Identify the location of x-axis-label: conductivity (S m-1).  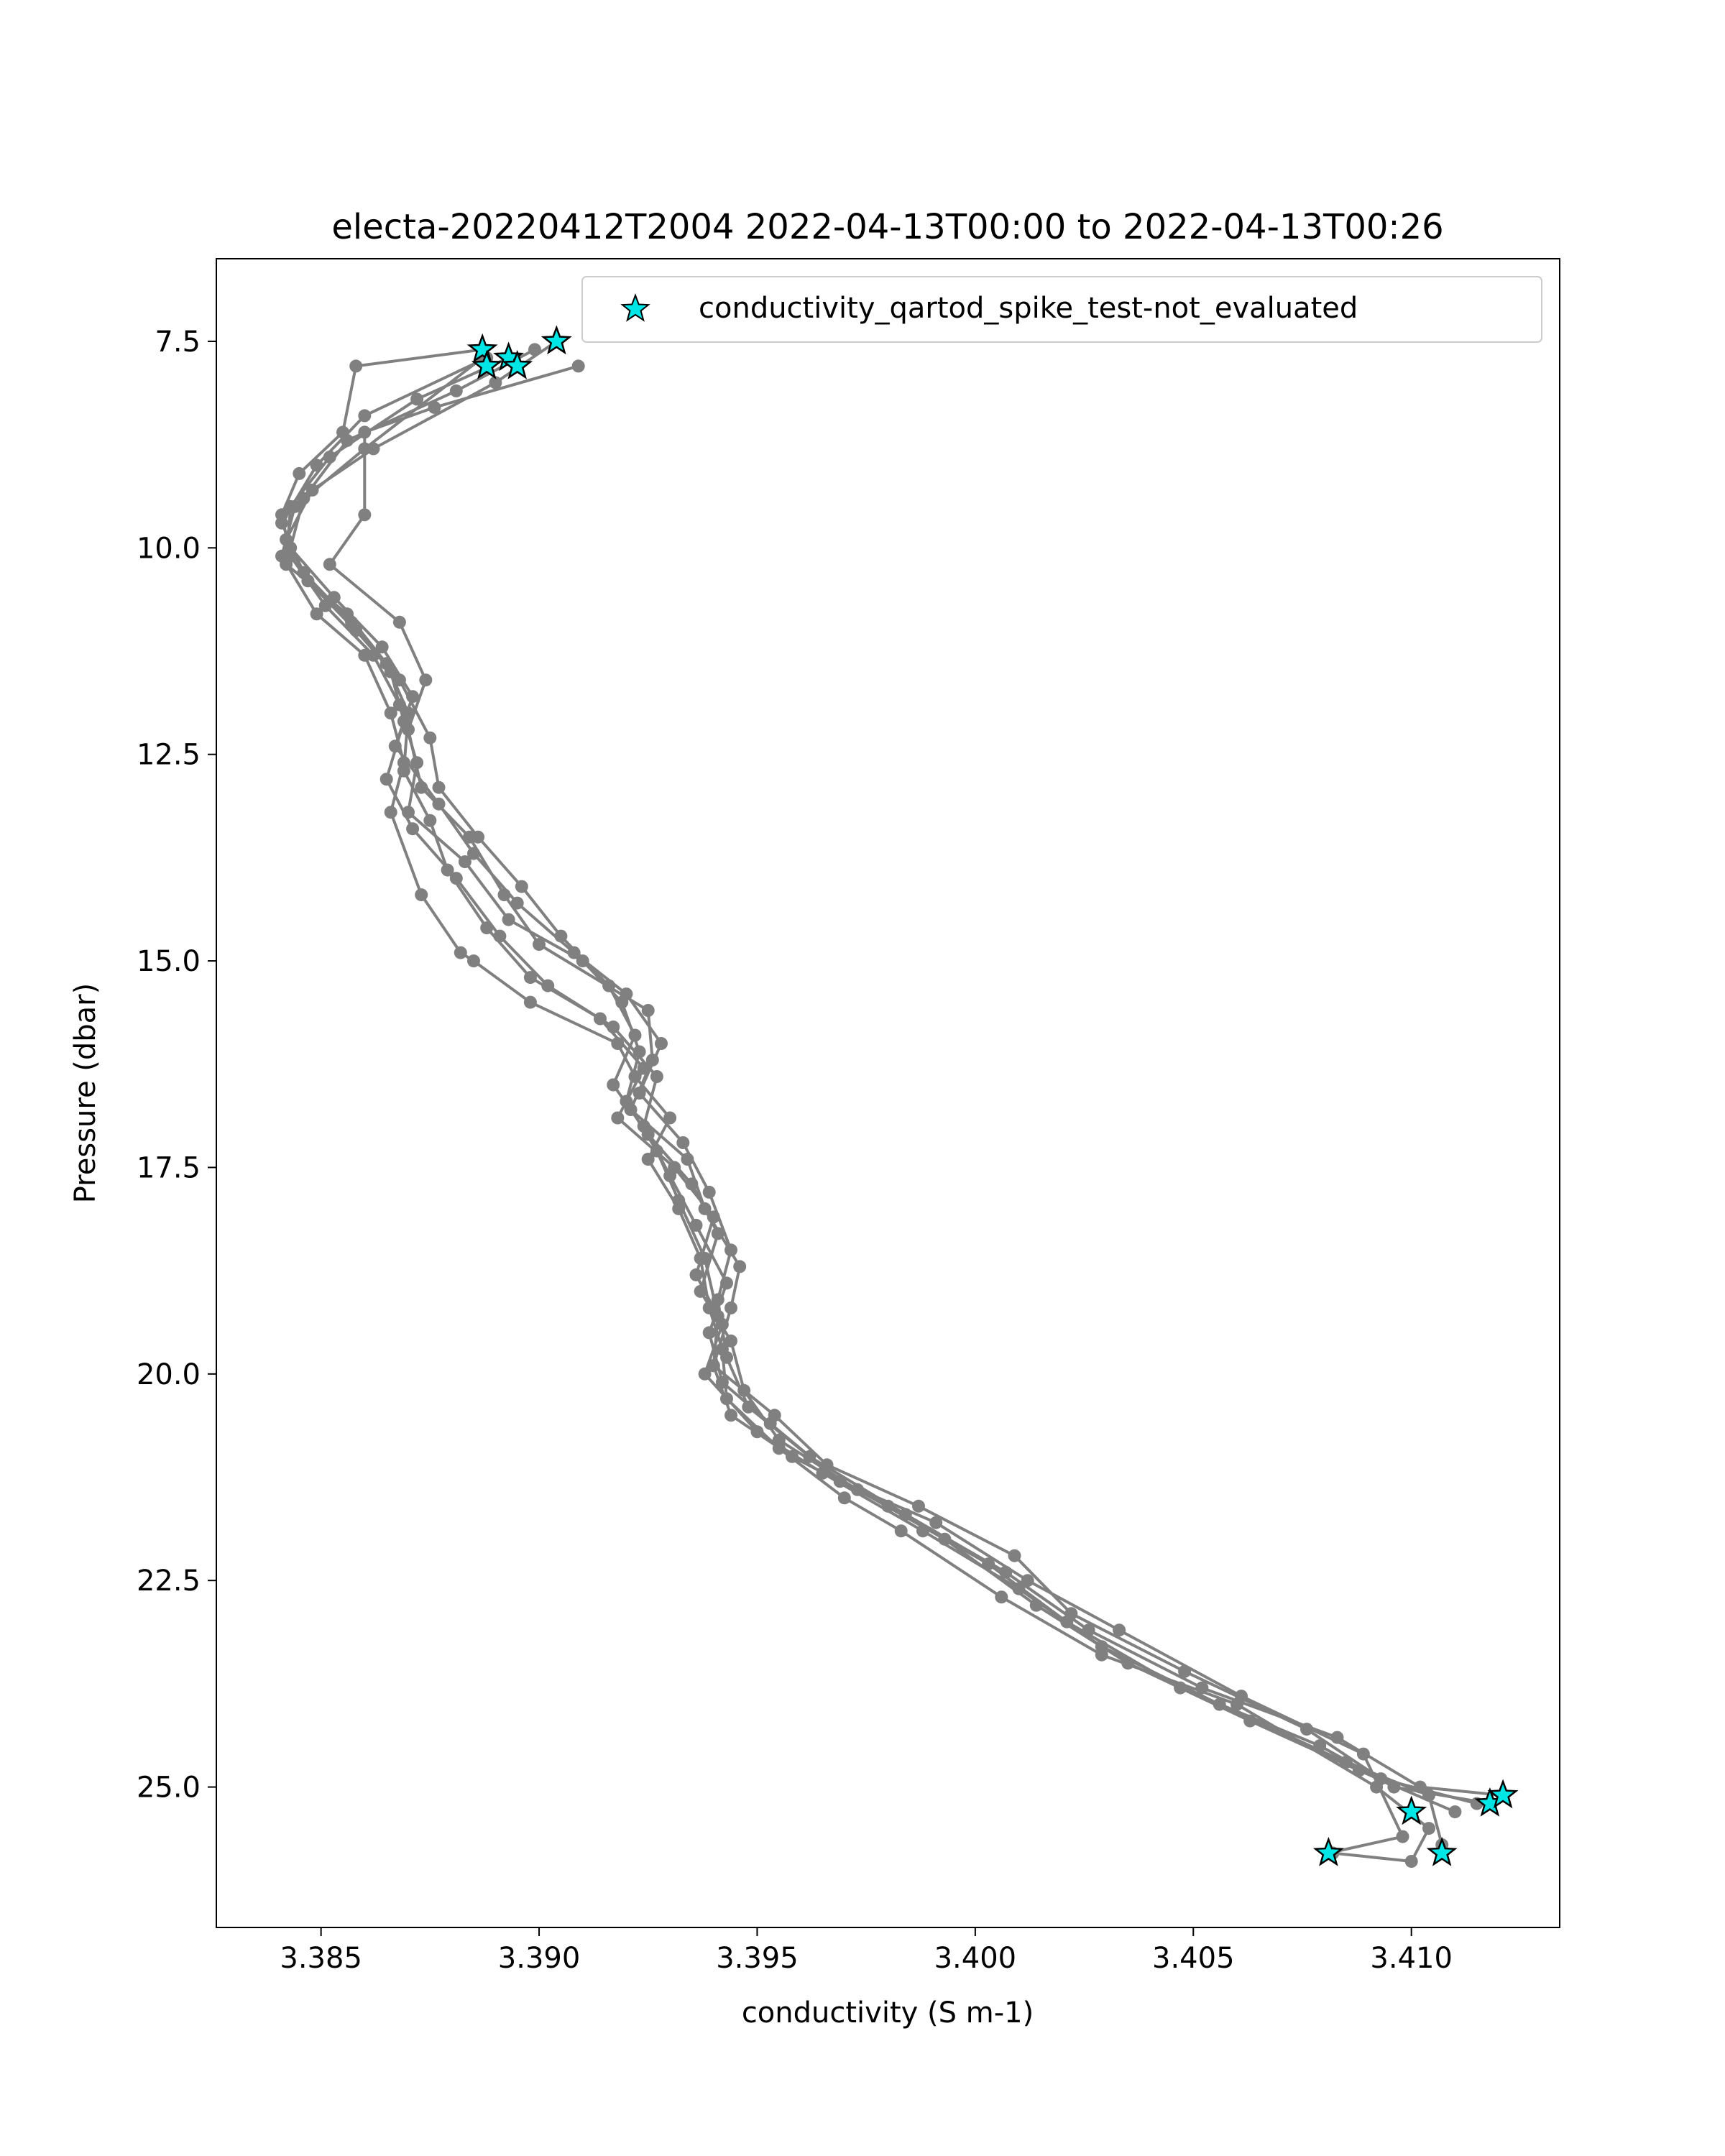
(888, 2013).